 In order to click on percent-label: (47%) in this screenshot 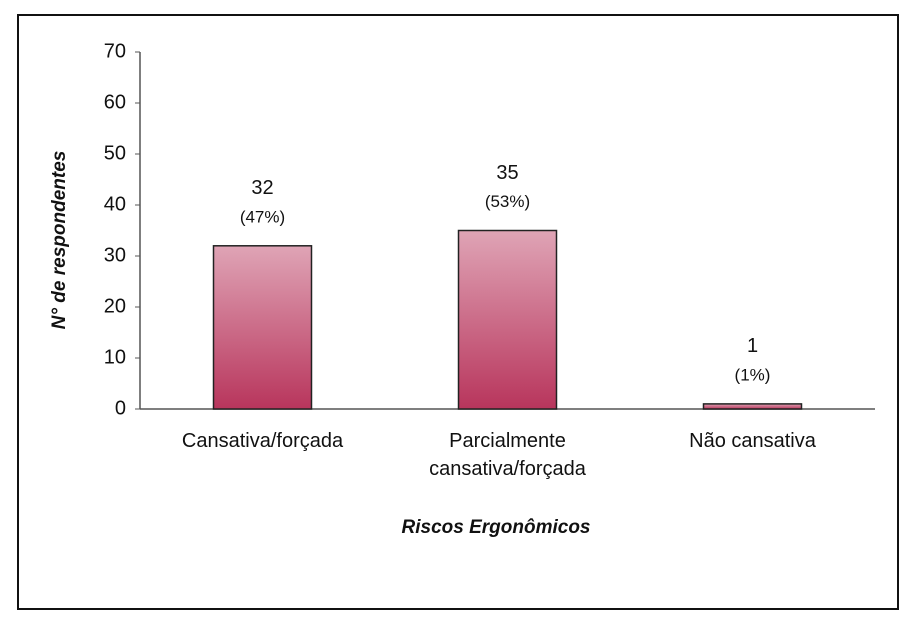, I will do `click(262, 216)`.